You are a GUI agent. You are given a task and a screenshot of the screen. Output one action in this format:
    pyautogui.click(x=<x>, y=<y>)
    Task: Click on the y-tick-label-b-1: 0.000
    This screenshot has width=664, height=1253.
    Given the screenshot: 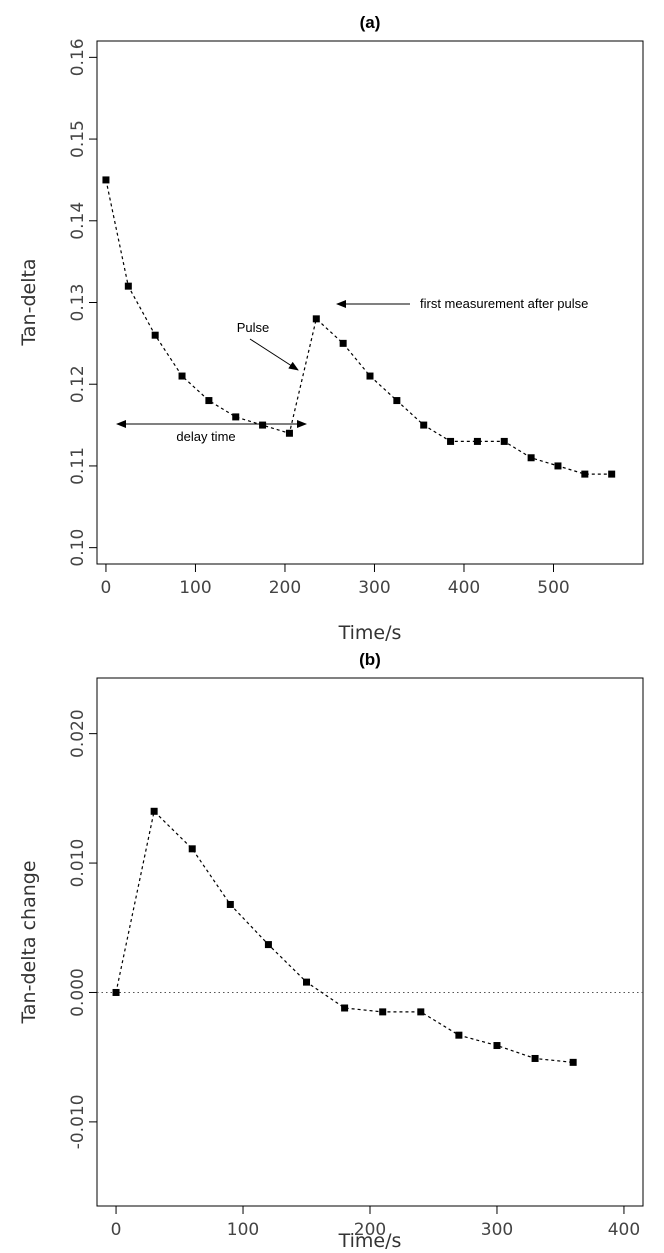 What is the action you would take?
    pyautogui.click(x=78, y=992)
    